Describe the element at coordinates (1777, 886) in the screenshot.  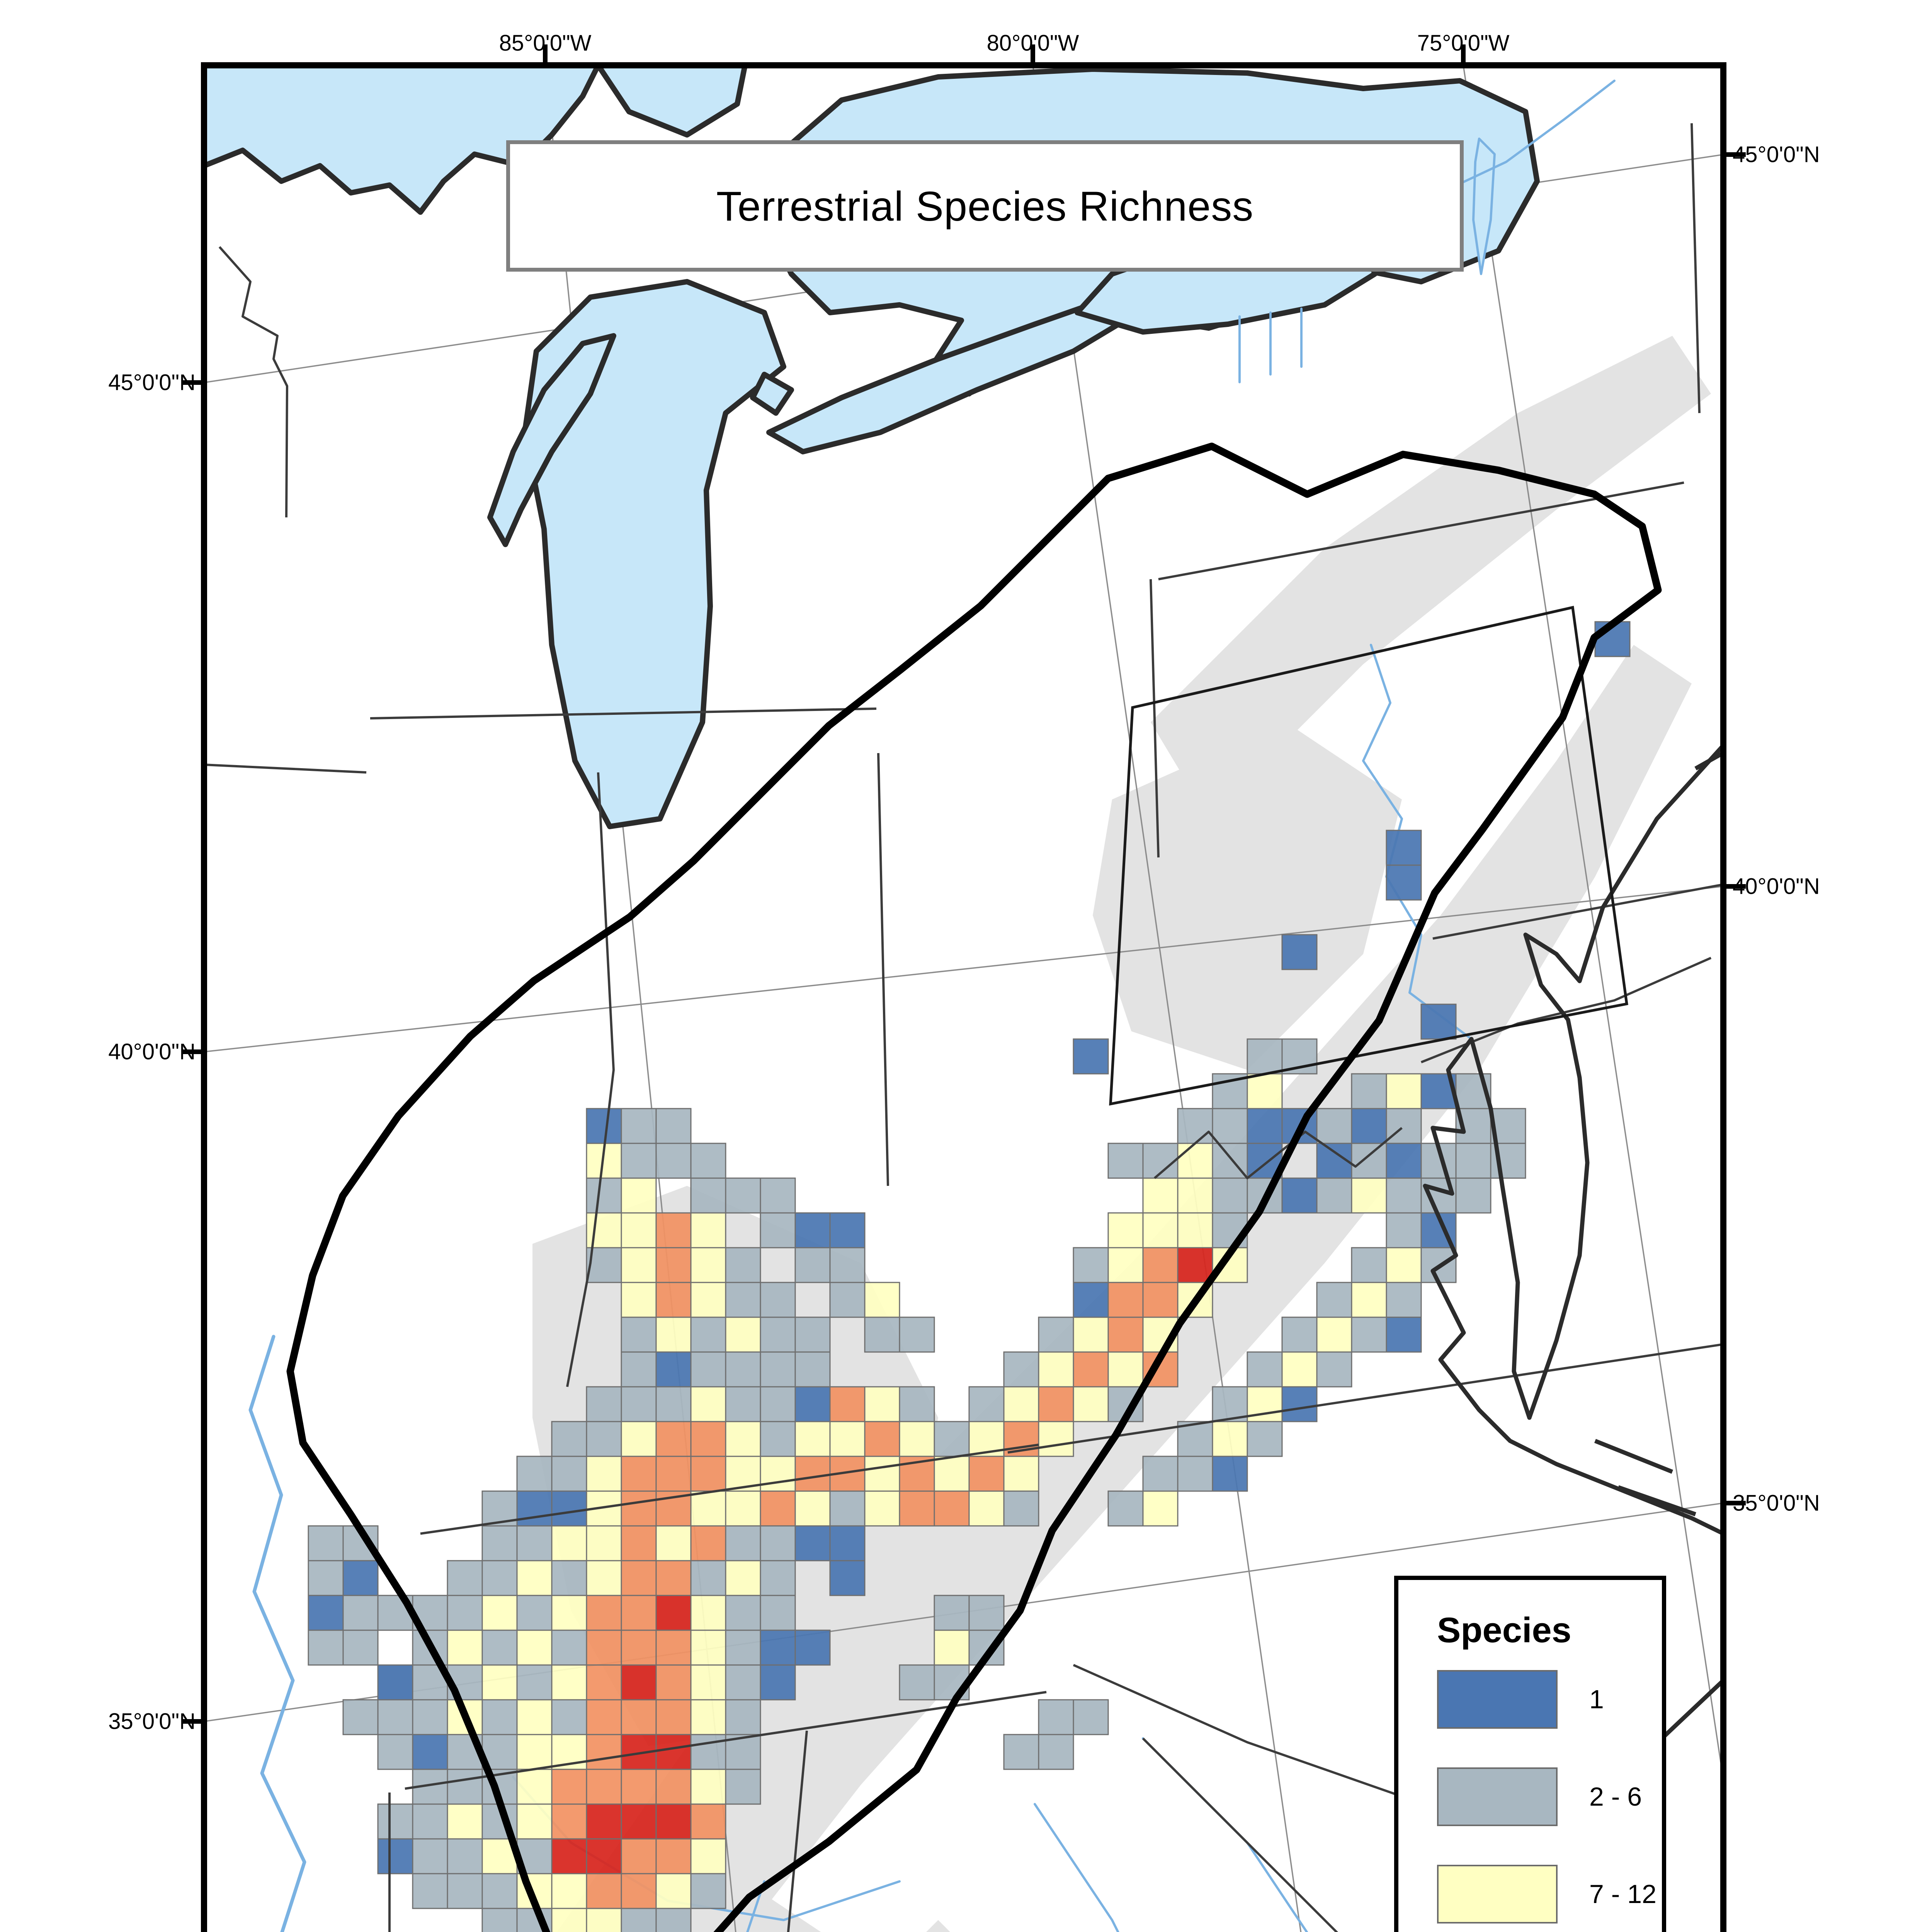
I see `latitude-label-right: 40°0'0"N` at that location.